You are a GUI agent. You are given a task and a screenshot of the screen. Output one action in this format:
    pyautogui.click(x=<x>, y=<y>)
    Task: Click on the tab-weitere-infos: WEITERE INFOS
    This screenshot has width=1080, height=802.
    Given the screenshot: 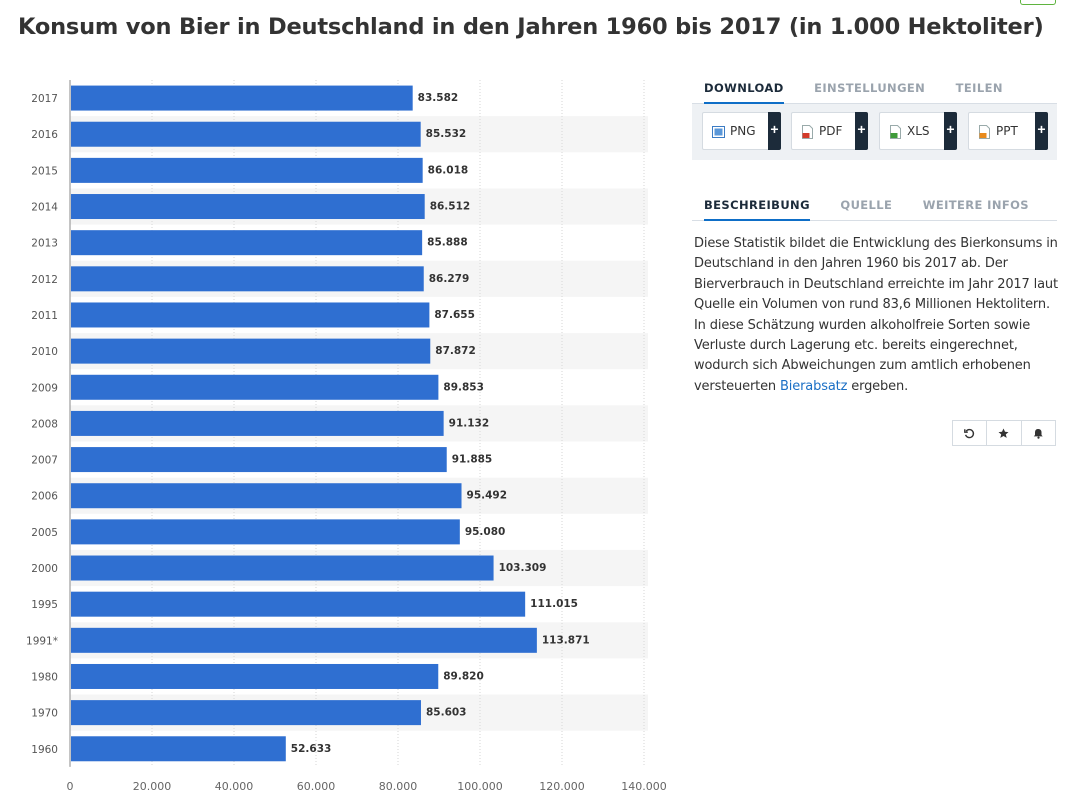 What is the action you would take?
    pyautogui.click(x=975, y=205)
    